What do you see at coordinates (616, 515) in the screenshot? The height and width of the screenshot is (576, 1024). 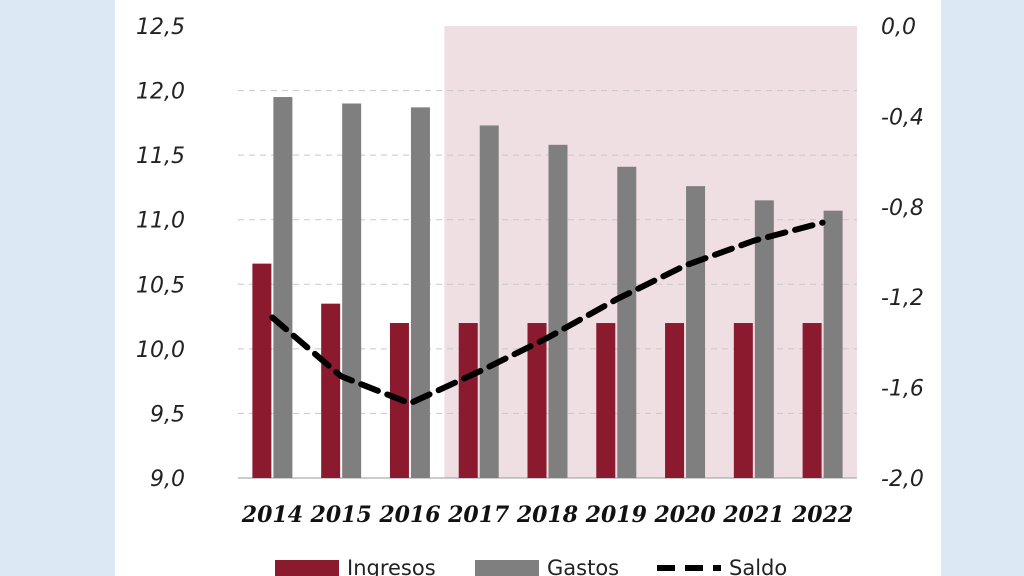 I see `x-tick-label: 2019` at bounding box center [616, 515].